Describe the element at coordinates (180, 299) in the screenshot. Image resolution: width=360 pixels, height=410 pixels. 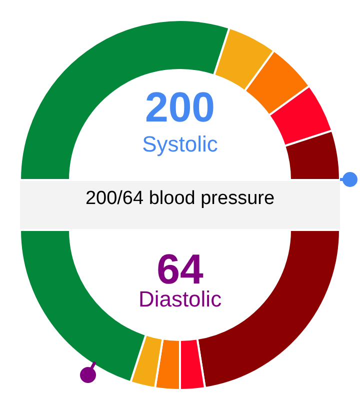
I see `text: Diastolic` at that location.